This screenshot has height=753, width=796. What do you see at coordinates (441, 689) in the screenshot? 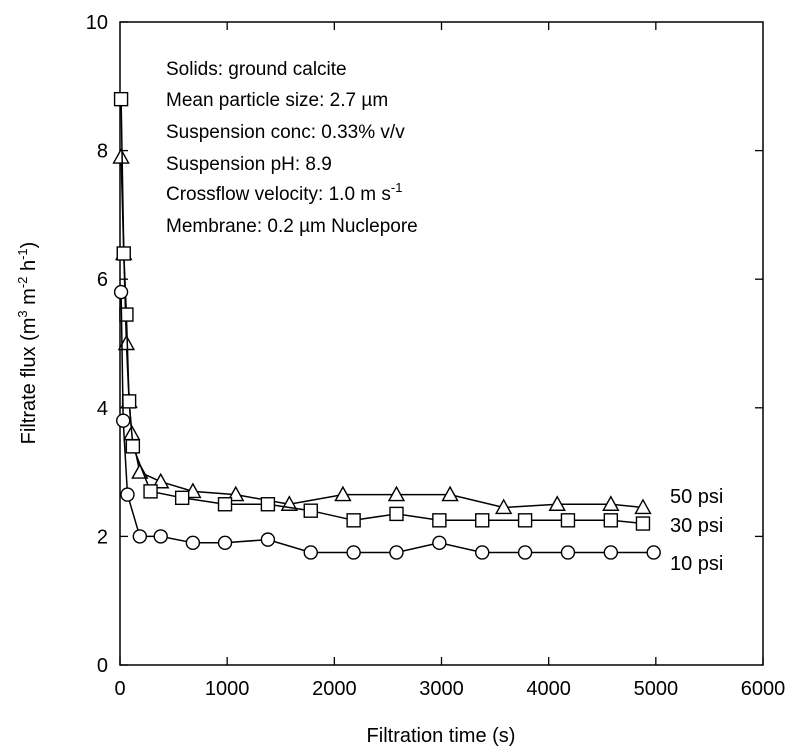
I see `x-tick-label: 3000` at bounding box center [441, 689].